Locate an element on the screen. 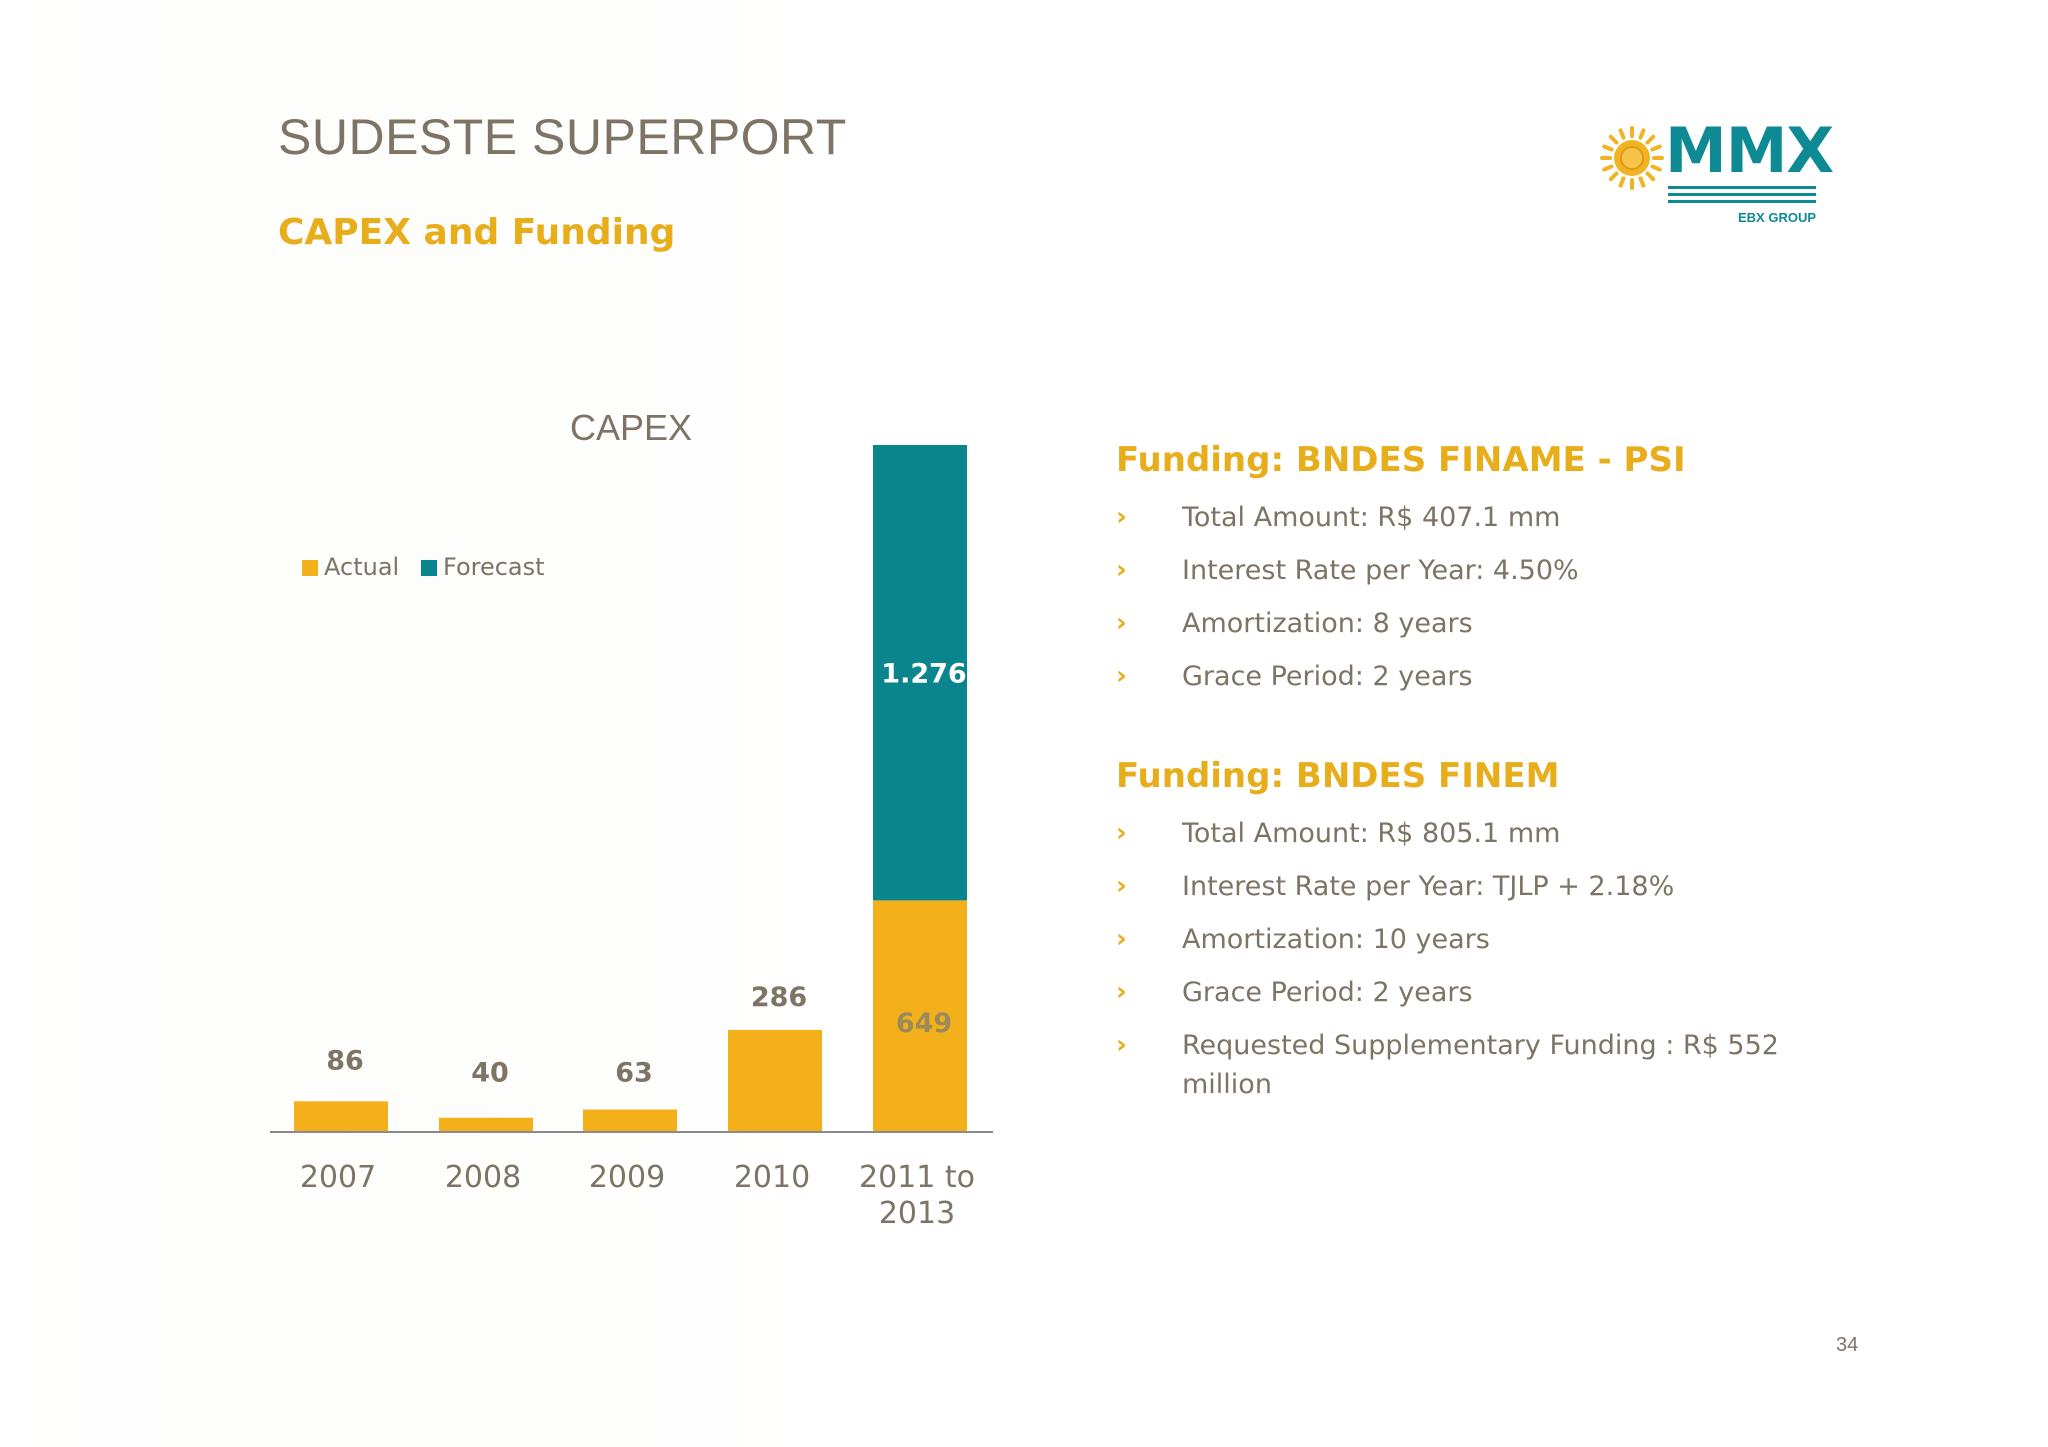 Image resolution: width=2048 pixels, height=1447 pixels. list-item-text: Amortization: 8 years is located at coordinates (1327, 623).